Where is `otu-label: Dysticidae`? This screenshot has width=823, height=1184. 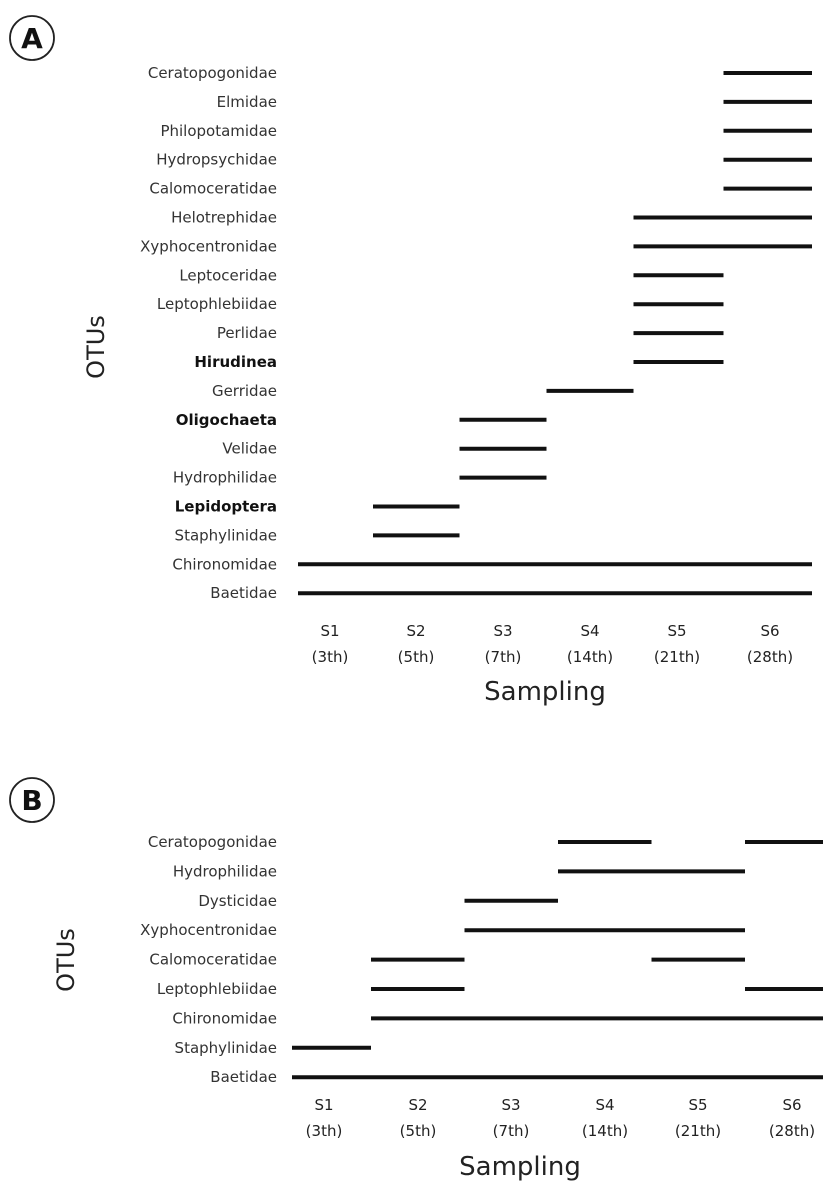
otu-label: Dysticidae is located at coordinates (237, 901).